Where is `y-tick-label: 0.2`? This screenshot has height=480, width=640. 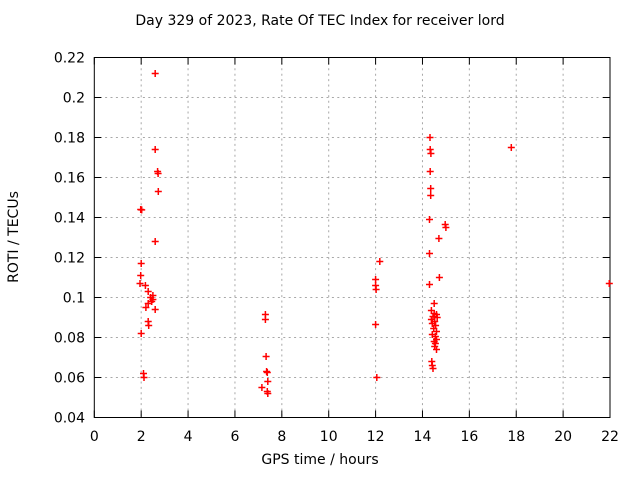 y-tick-label: 0.2 is located at coordinates (74, 99).